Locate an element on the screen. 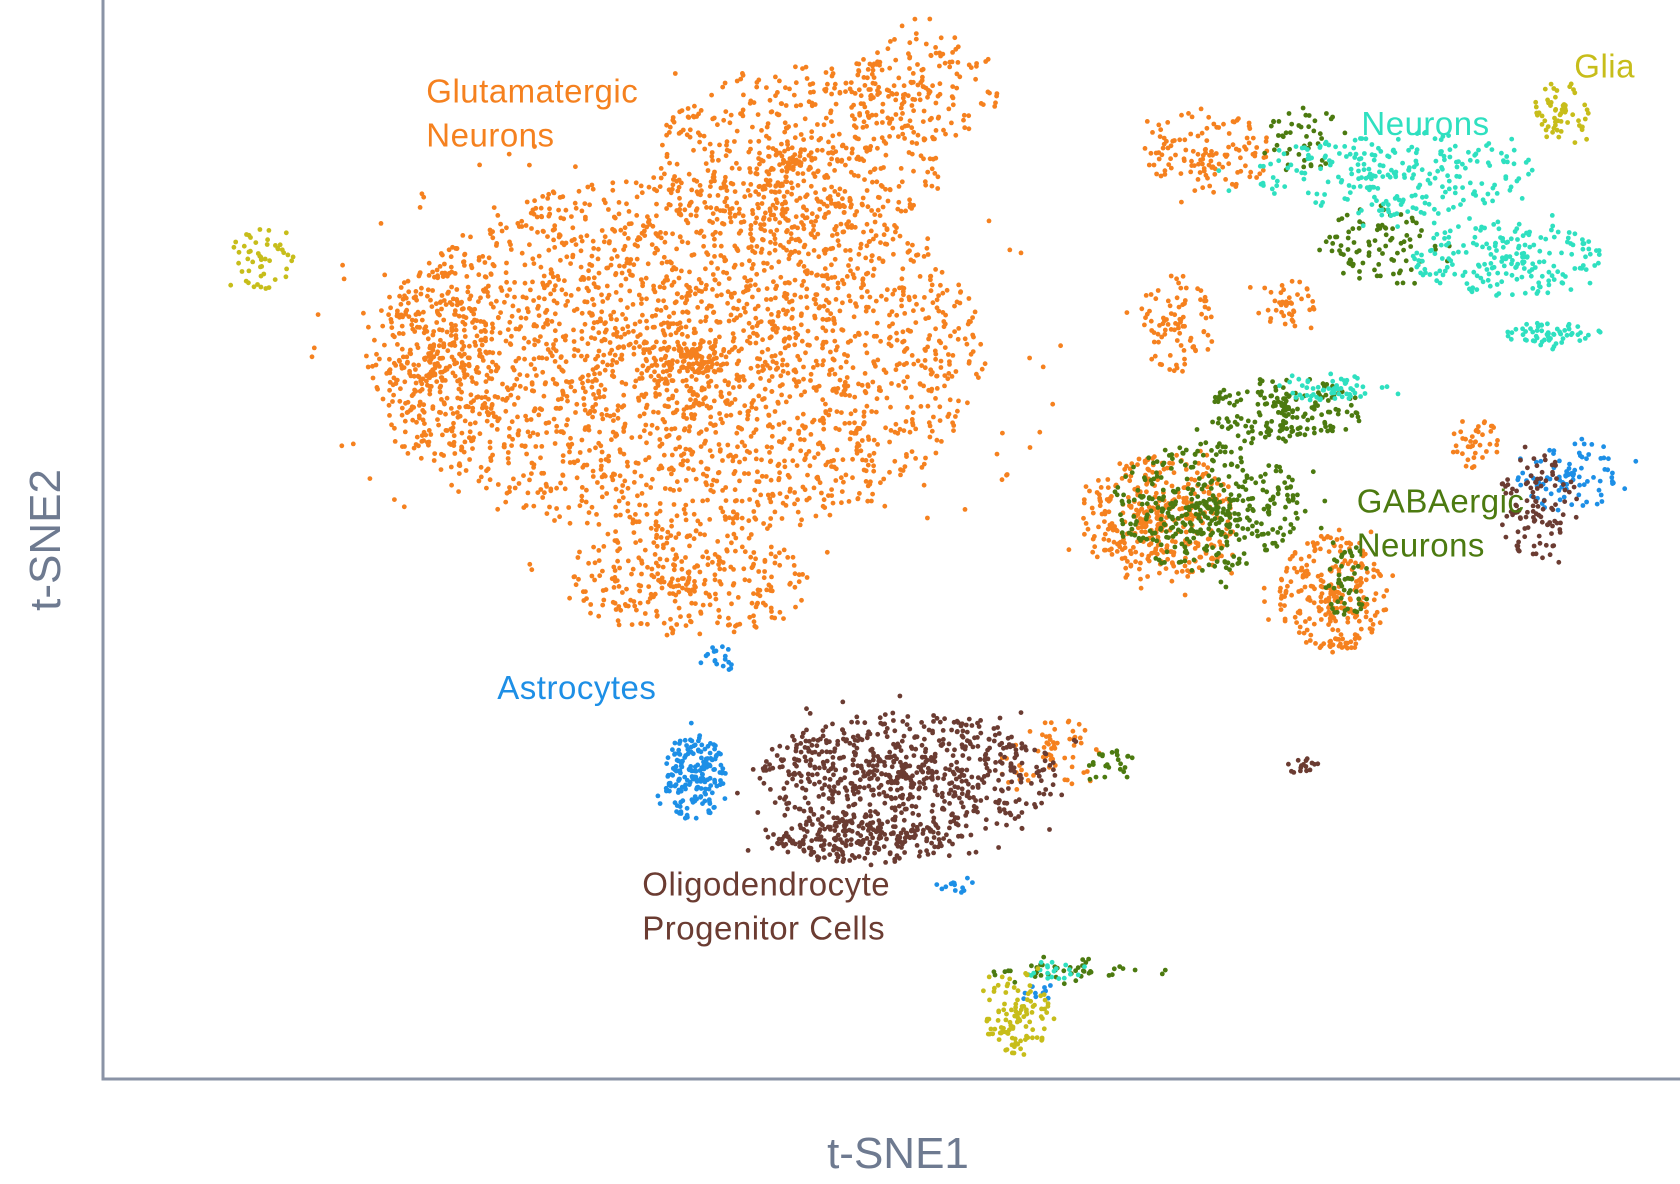  point-gabaergic is located at coordinates (1157, 541).